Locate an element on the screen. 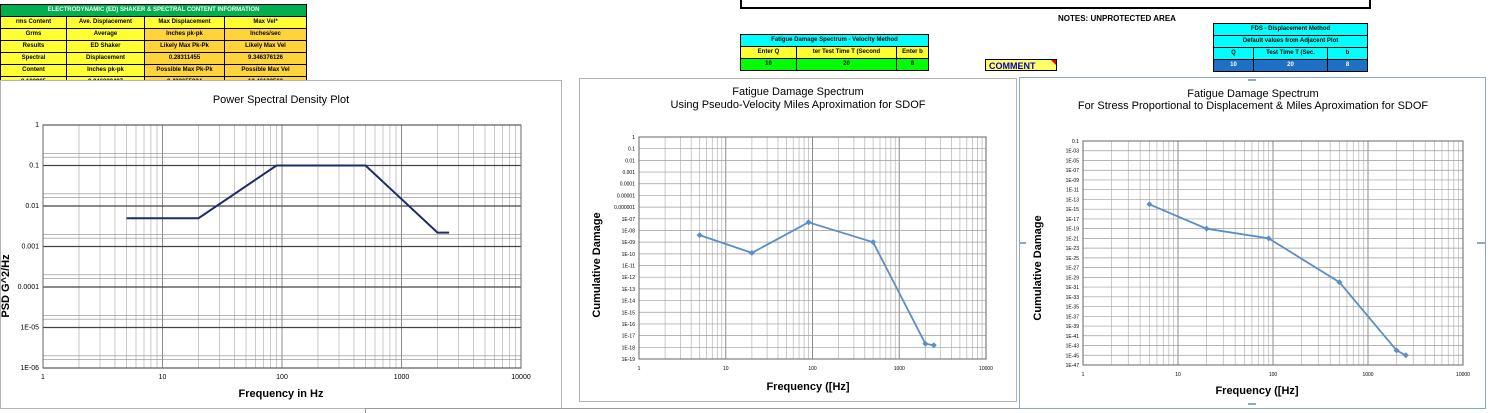 Image resolution: width=1500 pixels, height=413 pixels. enter-q-label: Enter Q is located at coordinates (768, 52).